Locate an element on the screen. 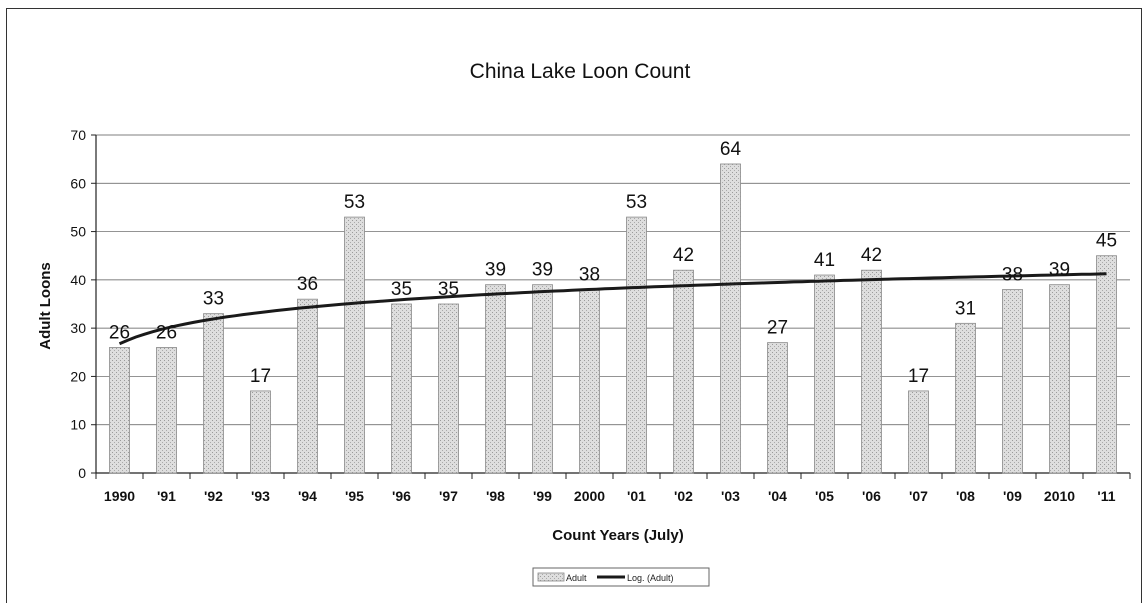  y-tick-label: 40 is located at coordinates (78, 280).